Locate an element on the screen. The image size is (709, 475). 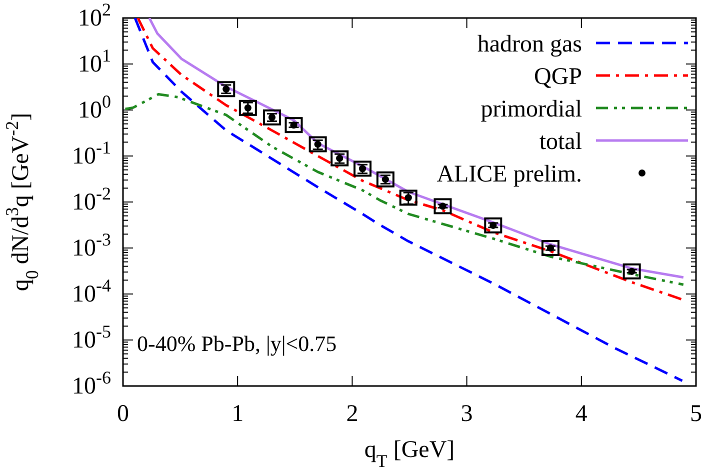
x-tick-label: 1 is located at coordinates (238, 414).